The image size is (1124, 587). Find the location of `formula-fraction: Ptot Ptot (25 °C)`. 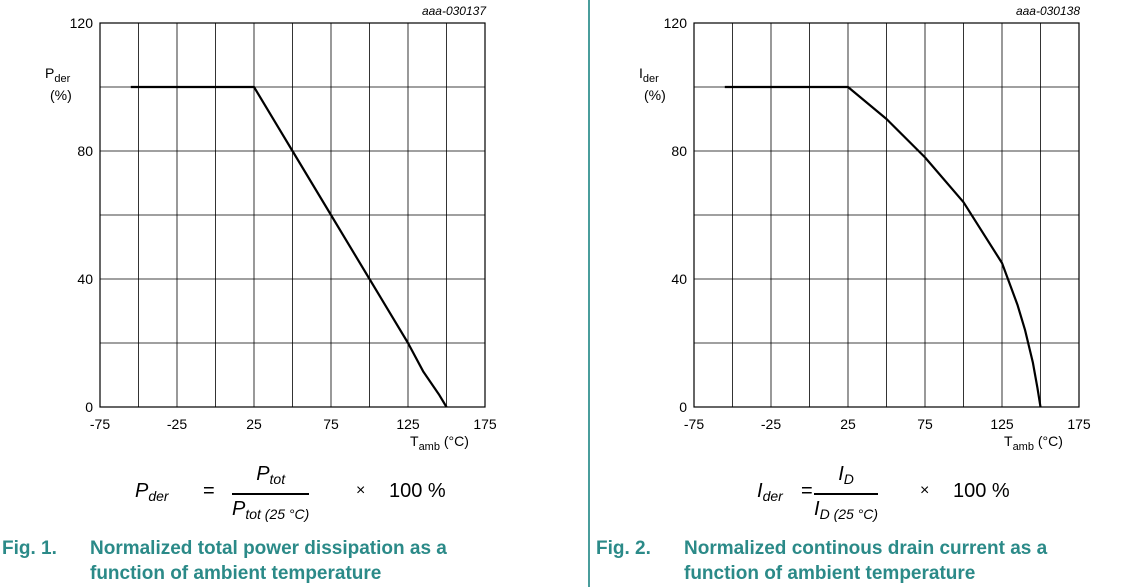

formula-fraction: Ptot Ptot (25 °C) is located at coordinates (271, 494).